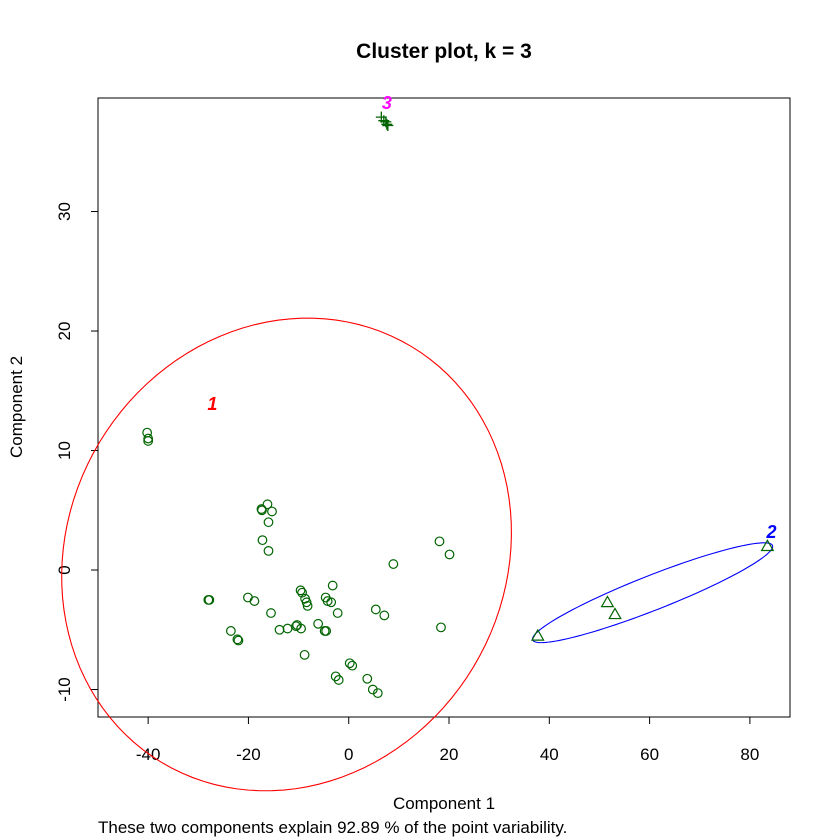  I want to click on x-tick-label: -20, so click(248, 754).